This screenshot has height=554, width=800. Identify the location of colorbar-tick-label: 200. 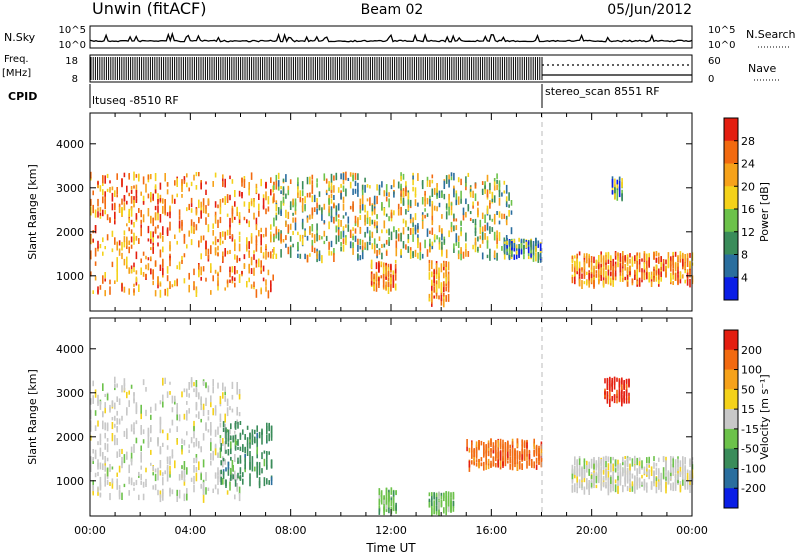
(751, 350).